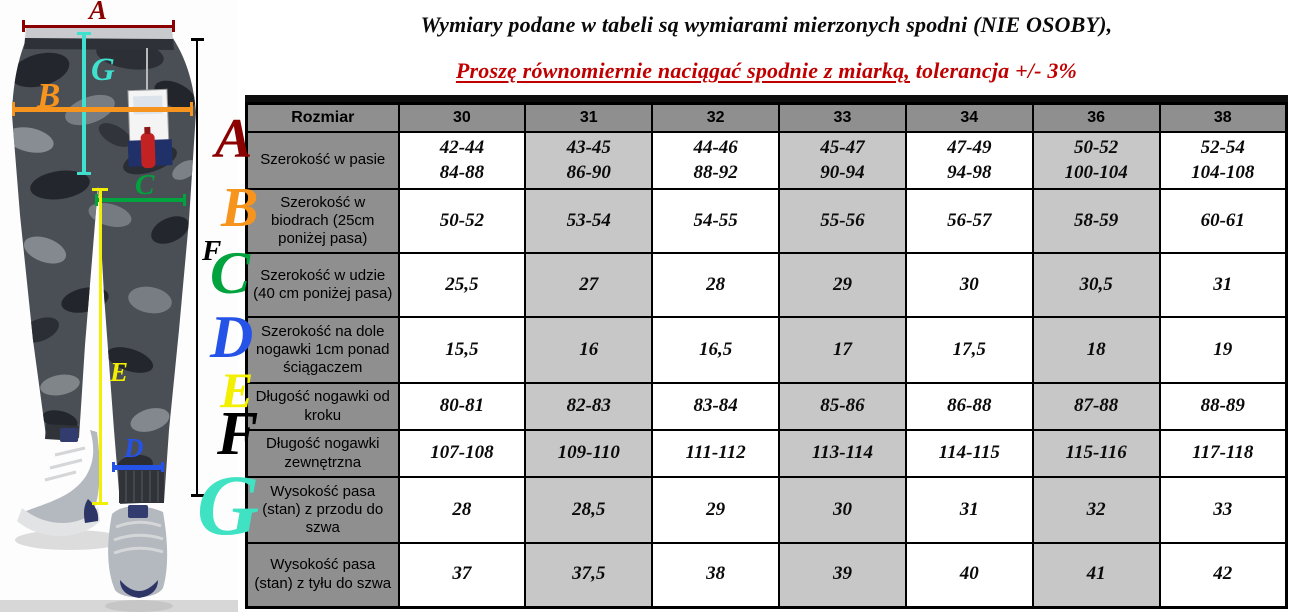  Describe the element at coordinates (100, 346) in the screenshot. I see `measure-line-e` at that location.